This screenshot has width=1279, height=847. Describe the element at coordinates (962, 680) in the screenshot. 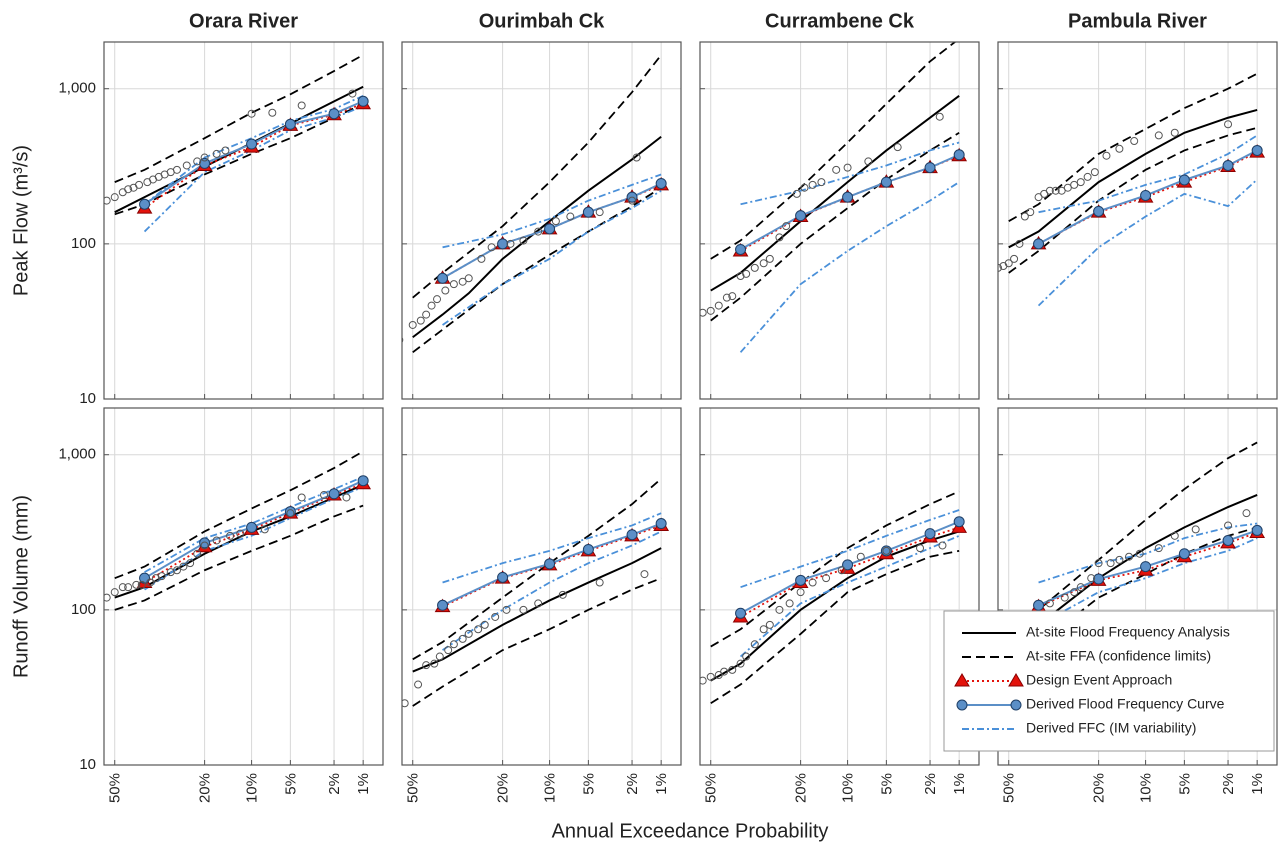

I see `triangle-marker` at that location.